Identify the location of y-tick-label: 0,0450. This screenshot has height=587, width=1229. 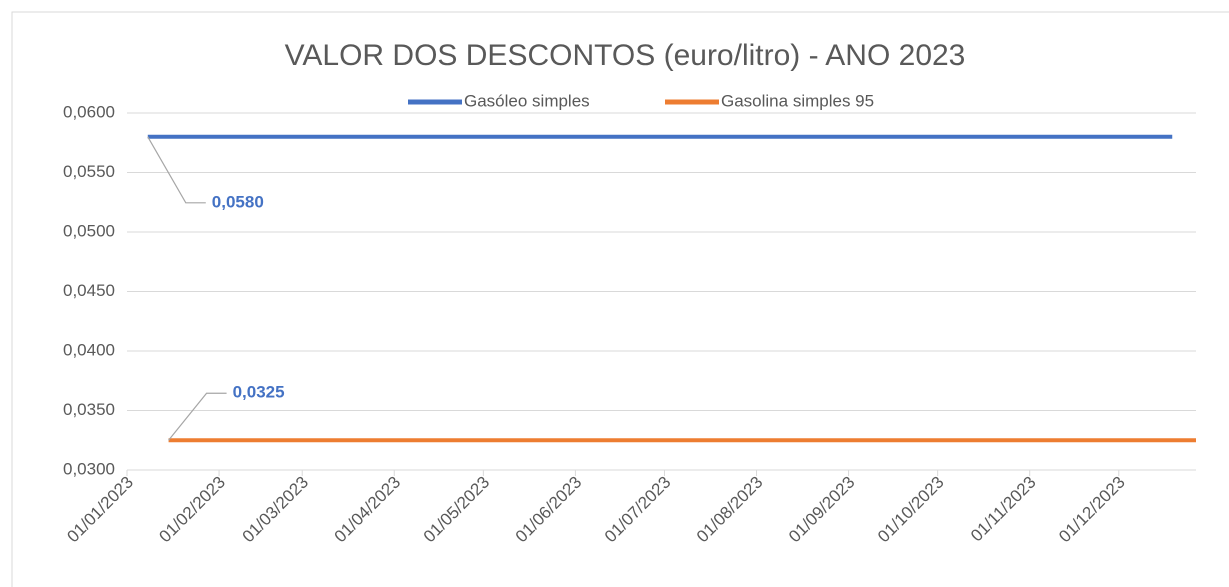
(89, 290).